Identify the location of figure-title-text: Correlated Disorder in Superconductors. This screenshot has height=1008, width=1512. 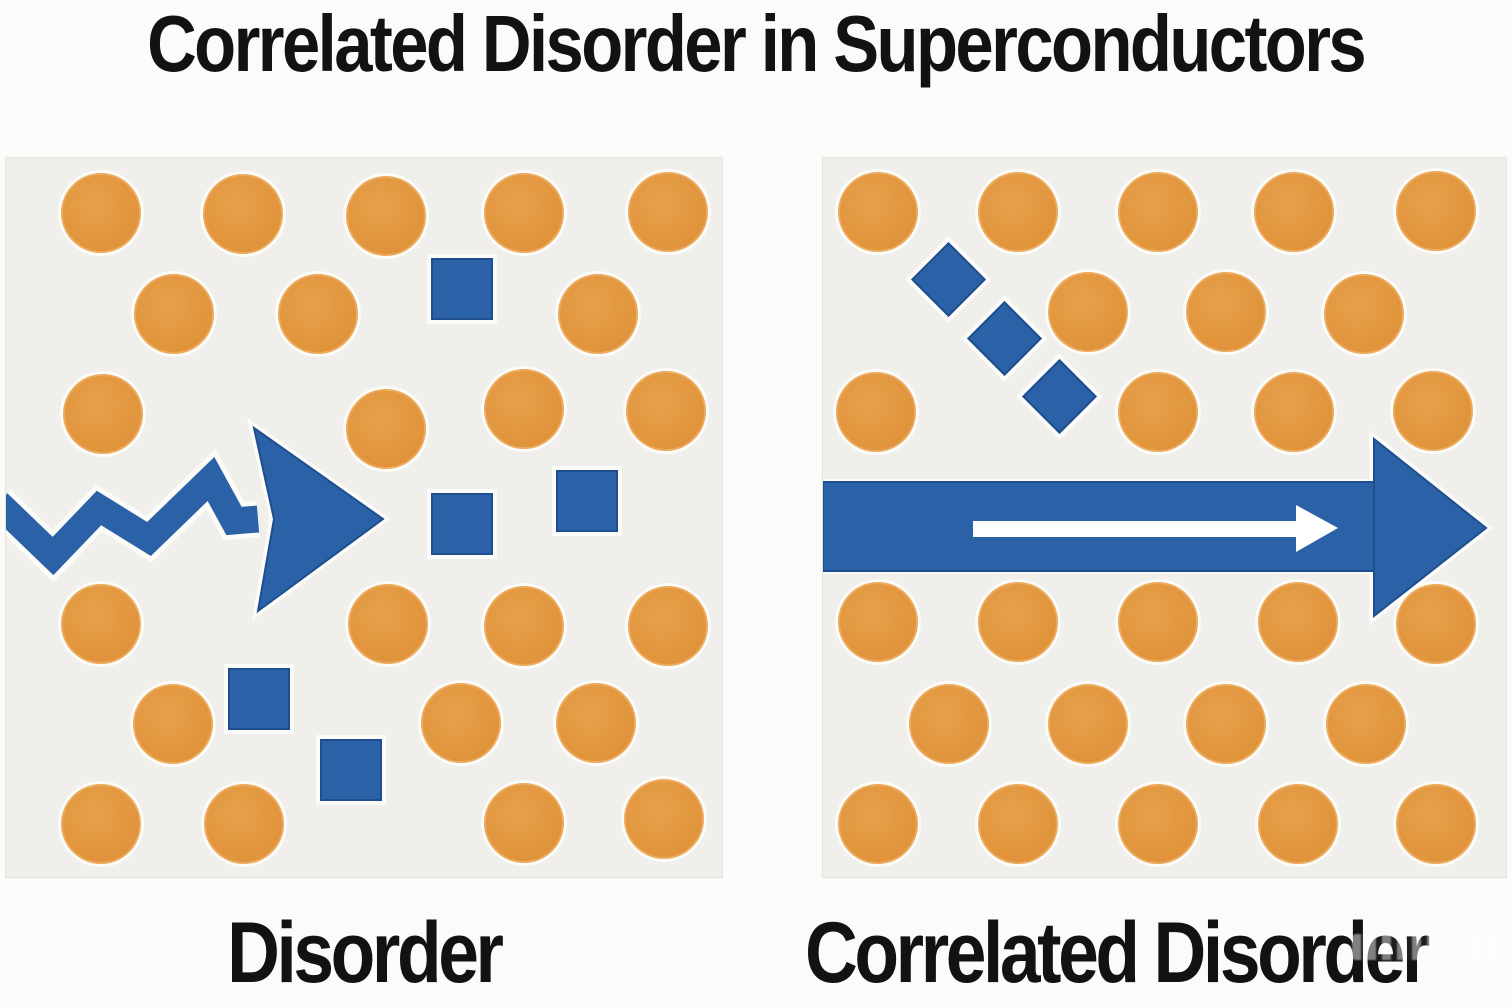
(757, 44).